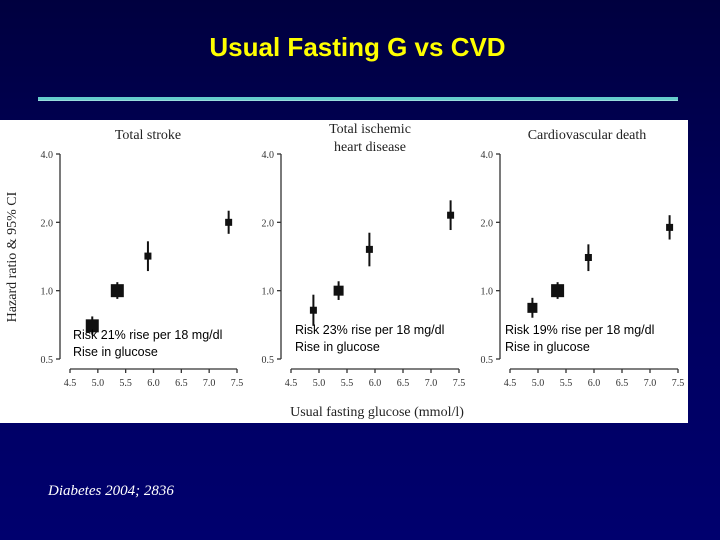 The image size is (720, 540). What do you see at coordinates (358, 99) in the screenshot?
I see `title-divider` at bounding box center [358, 99].